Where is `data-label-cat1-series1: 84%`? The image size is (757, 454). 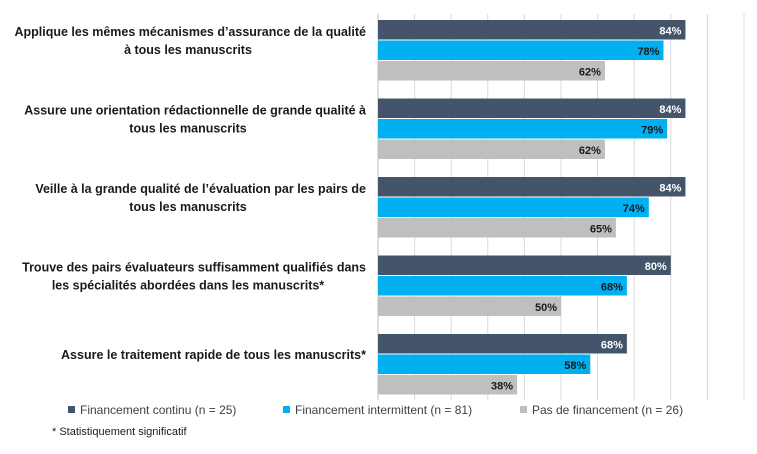 data-label-cat1-series1: 84% is located at coordinates (670, 31).